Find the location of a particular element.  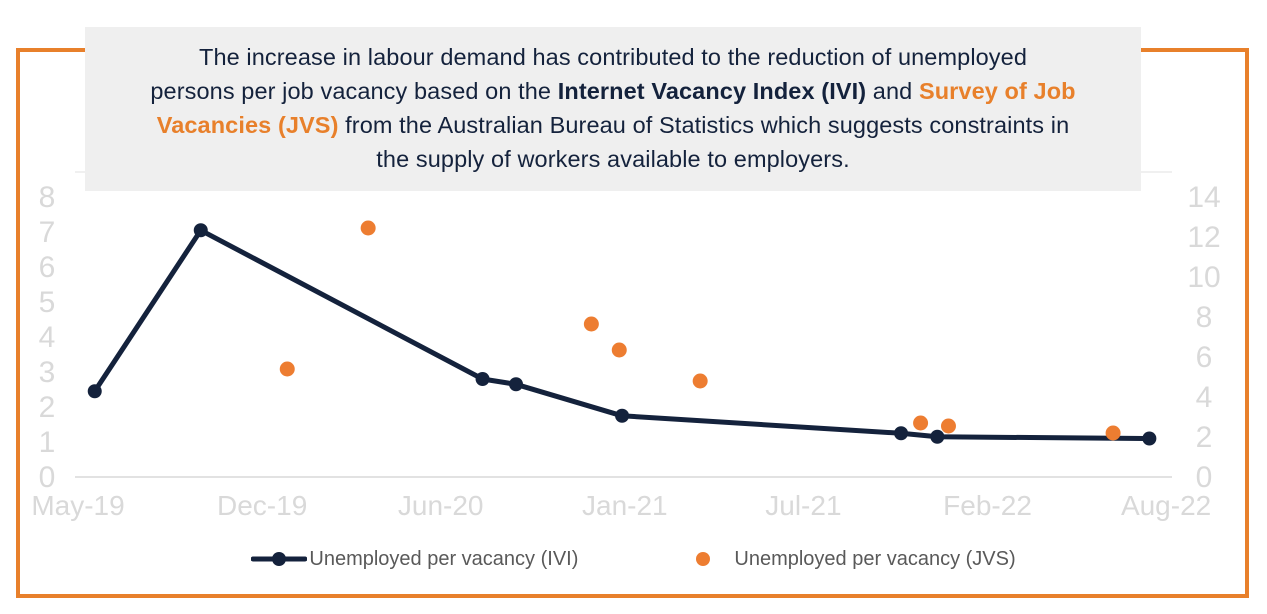

x-tick-label: Jun-20 is located at coordinates (441, 505).